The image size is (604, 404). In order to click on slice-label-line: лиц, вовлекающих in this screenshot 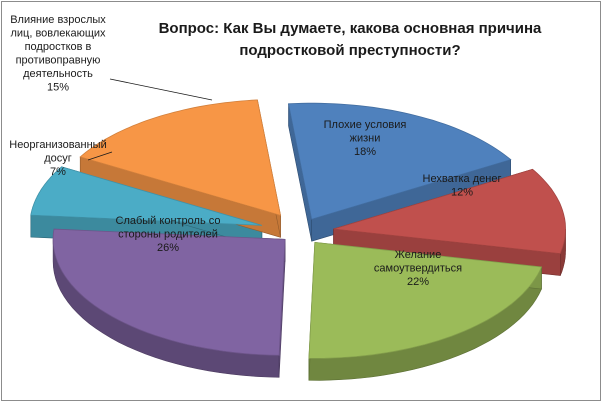, I will do `click(58, 34)`.